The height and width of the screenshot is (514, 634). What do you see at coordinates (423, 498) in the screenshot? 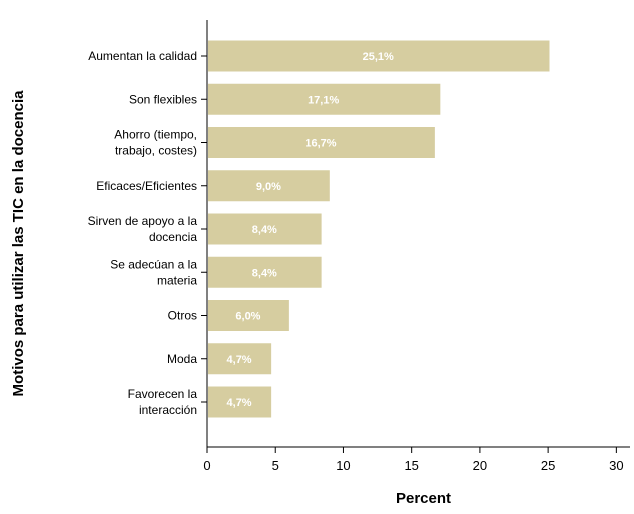
I see `x-axis-title: Percent` at bounding box center [423, 498].